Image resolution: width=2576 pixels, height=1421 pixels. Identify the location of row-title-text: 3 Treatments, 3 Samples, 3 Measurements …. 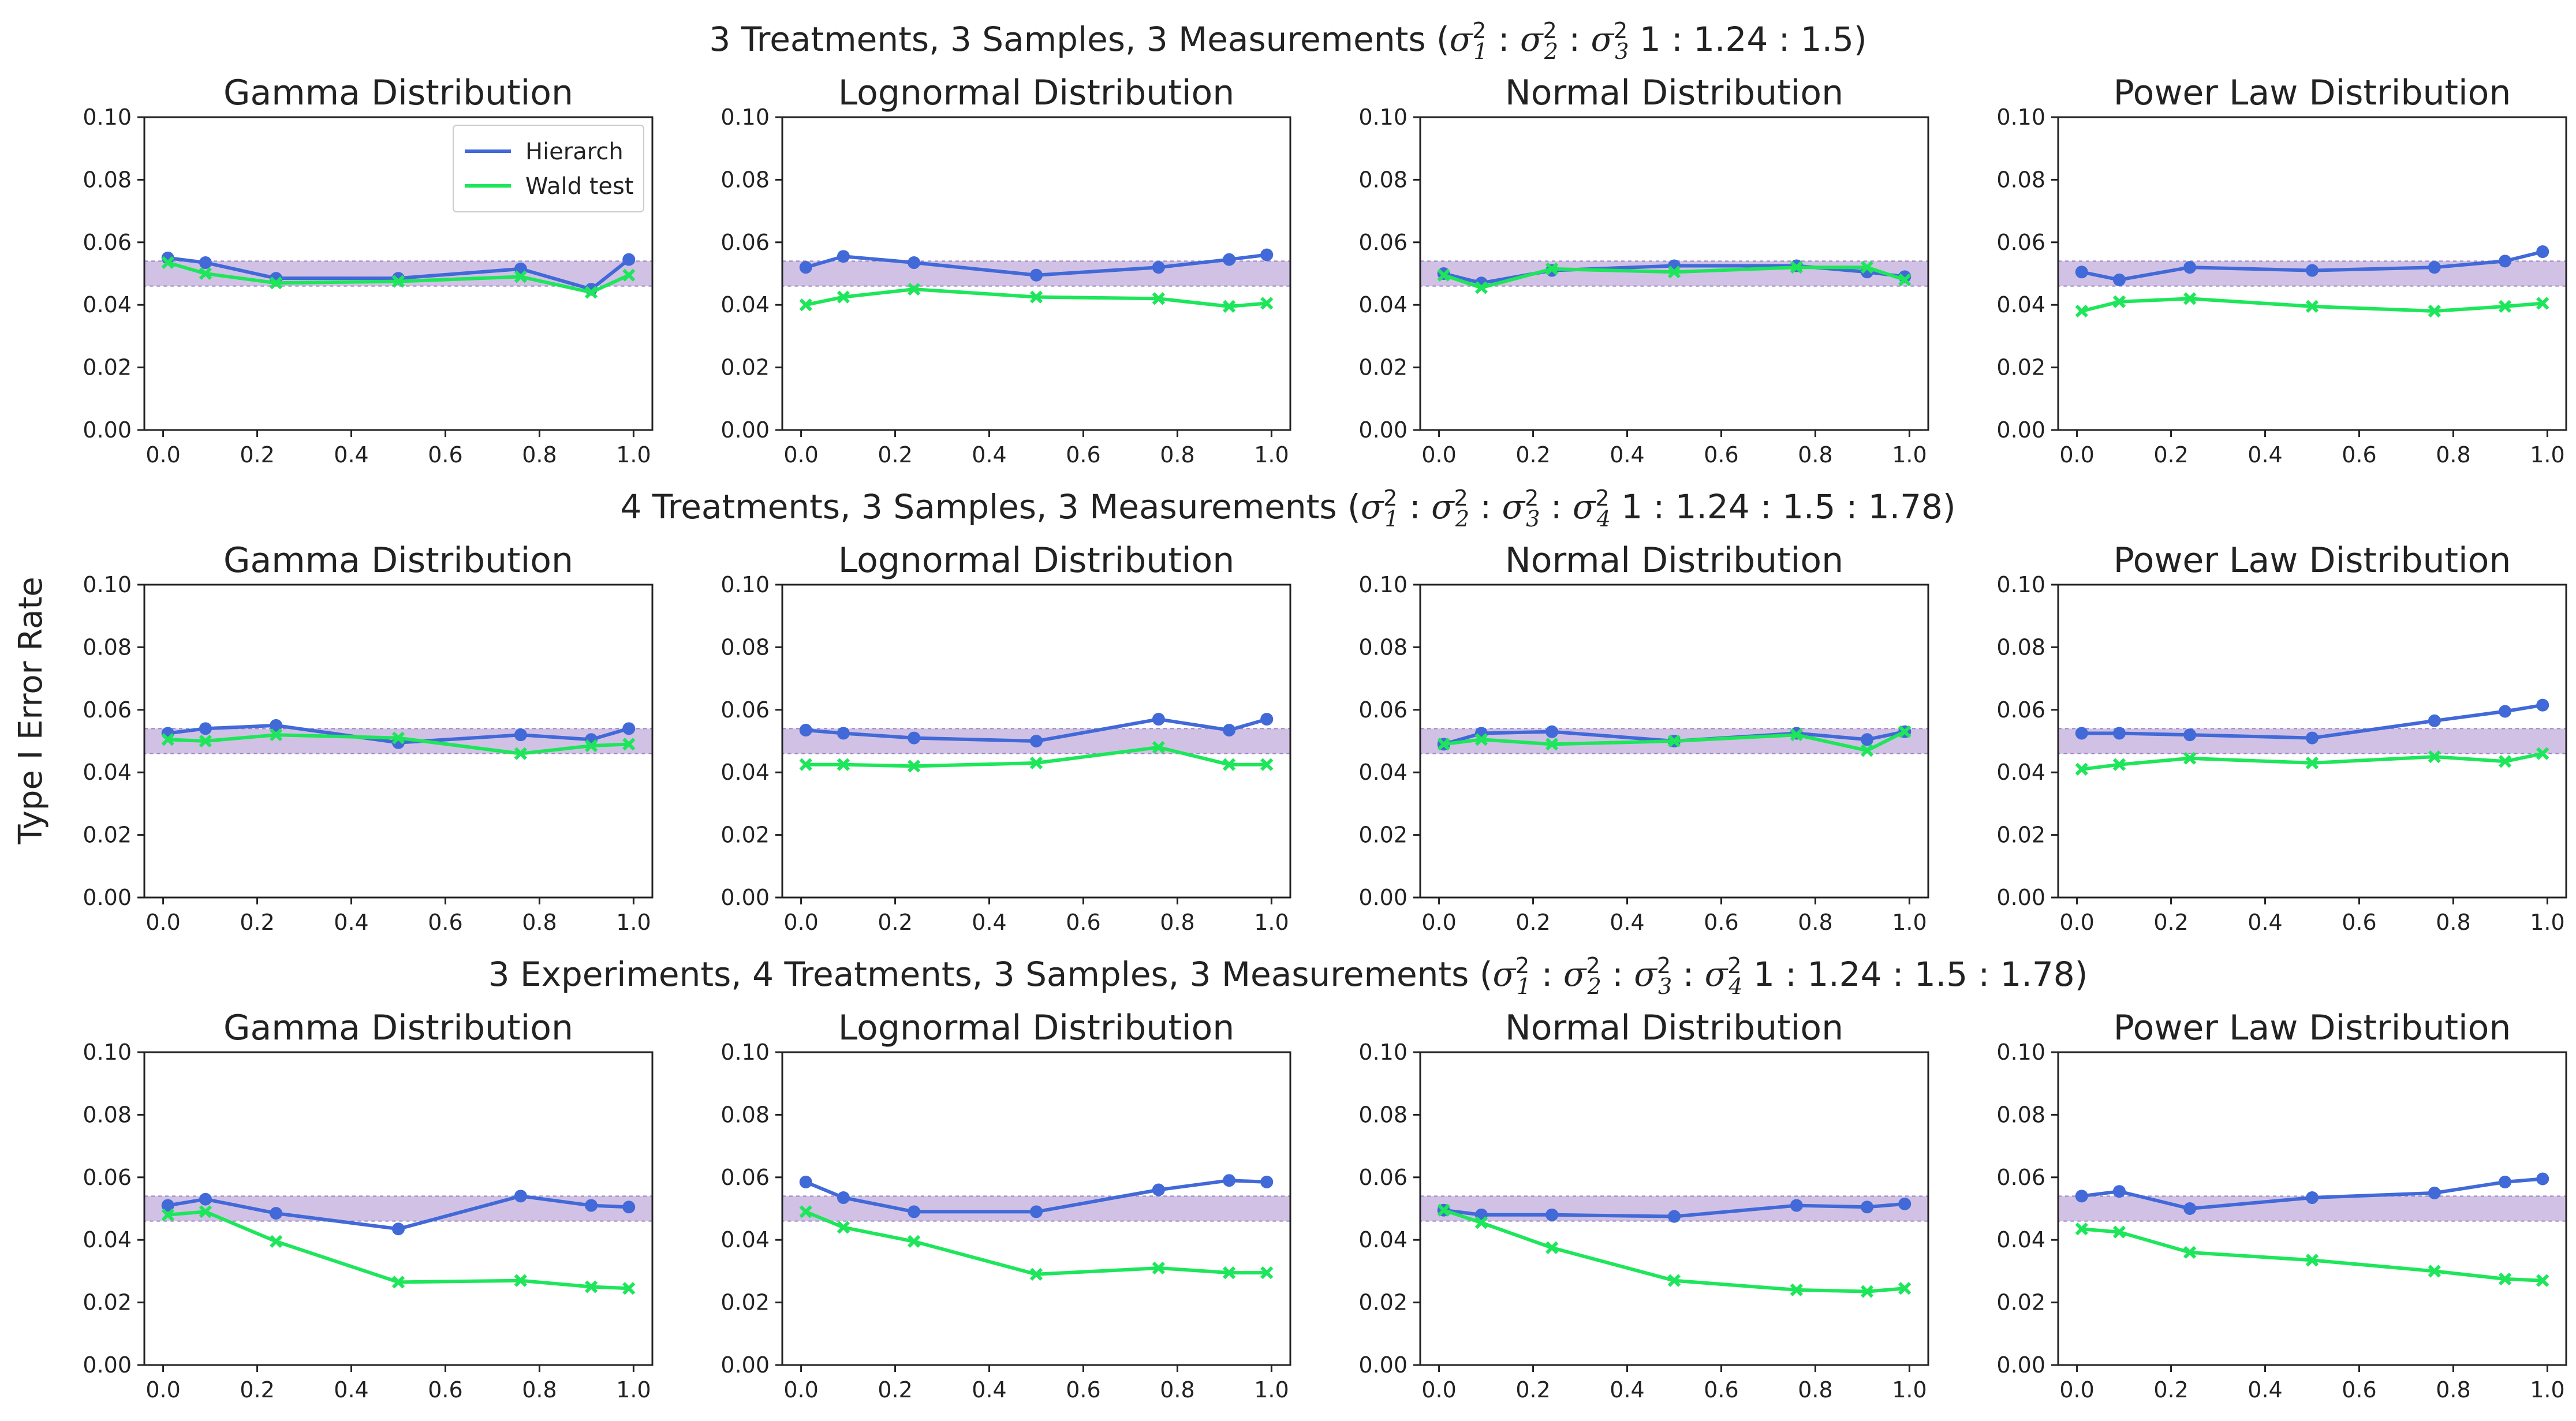
(1079, 39).